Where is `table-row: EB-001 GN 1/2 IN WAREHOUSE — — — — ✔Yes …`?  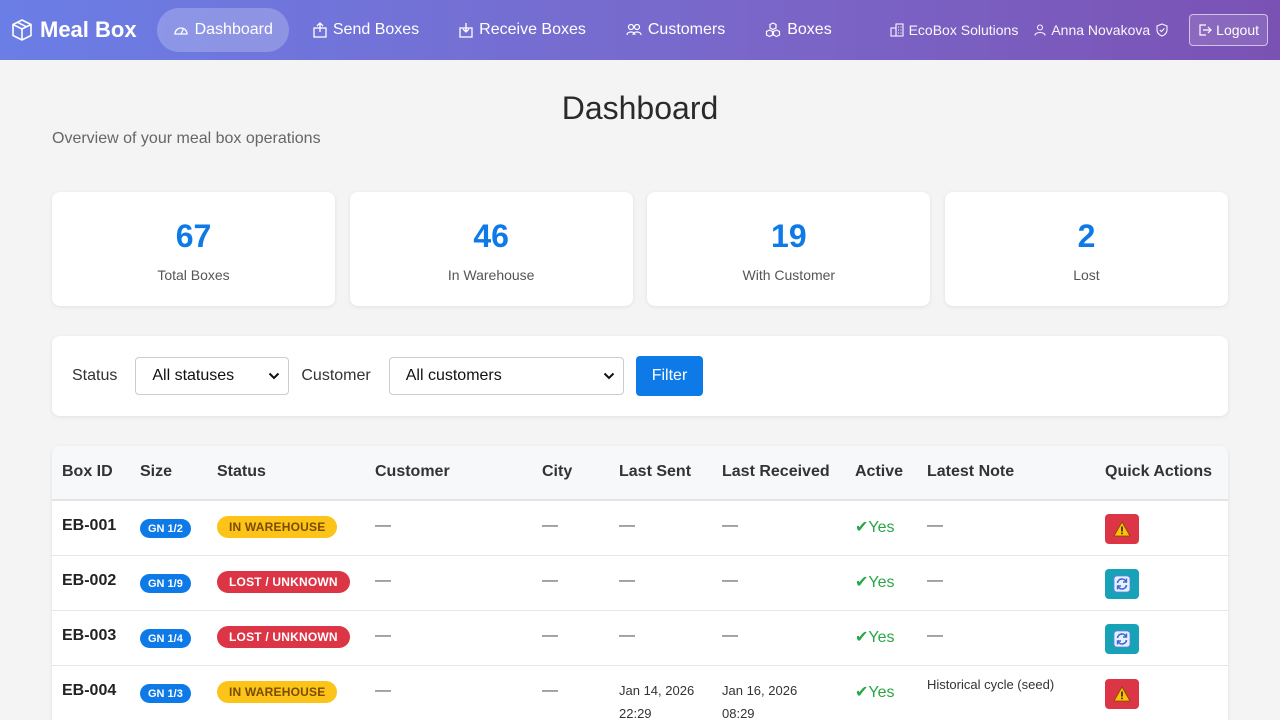
table-row: EB-001 GN 1/2 IN WAREHOUSE — — — — ✔Yes … is located at coordinates (640, 528).